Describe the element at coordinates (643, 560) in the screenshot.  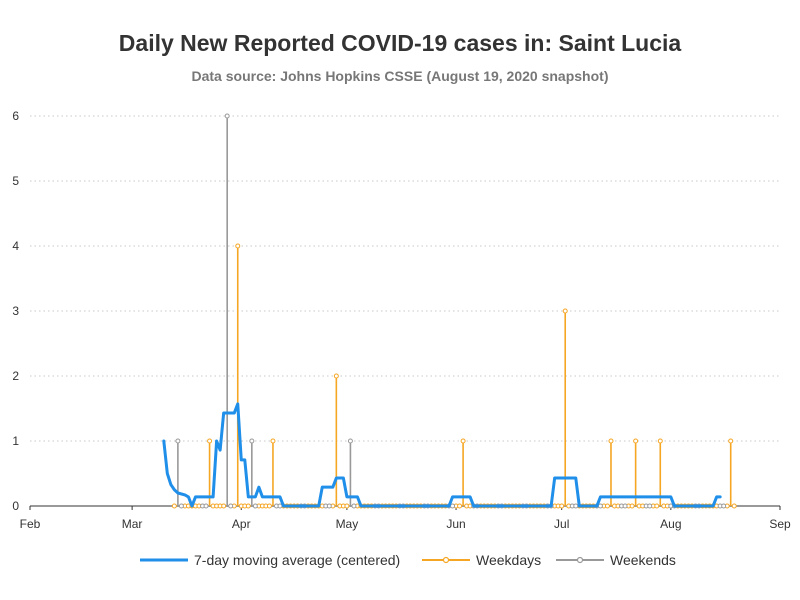
I see `legend-label-weekends: Weekends` at that location.